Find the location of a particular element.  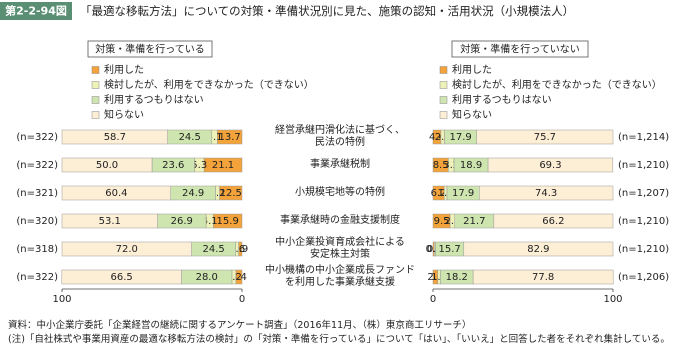

category-label: 事業承継時の金融支援制度 is located at coordinates (340, 220).